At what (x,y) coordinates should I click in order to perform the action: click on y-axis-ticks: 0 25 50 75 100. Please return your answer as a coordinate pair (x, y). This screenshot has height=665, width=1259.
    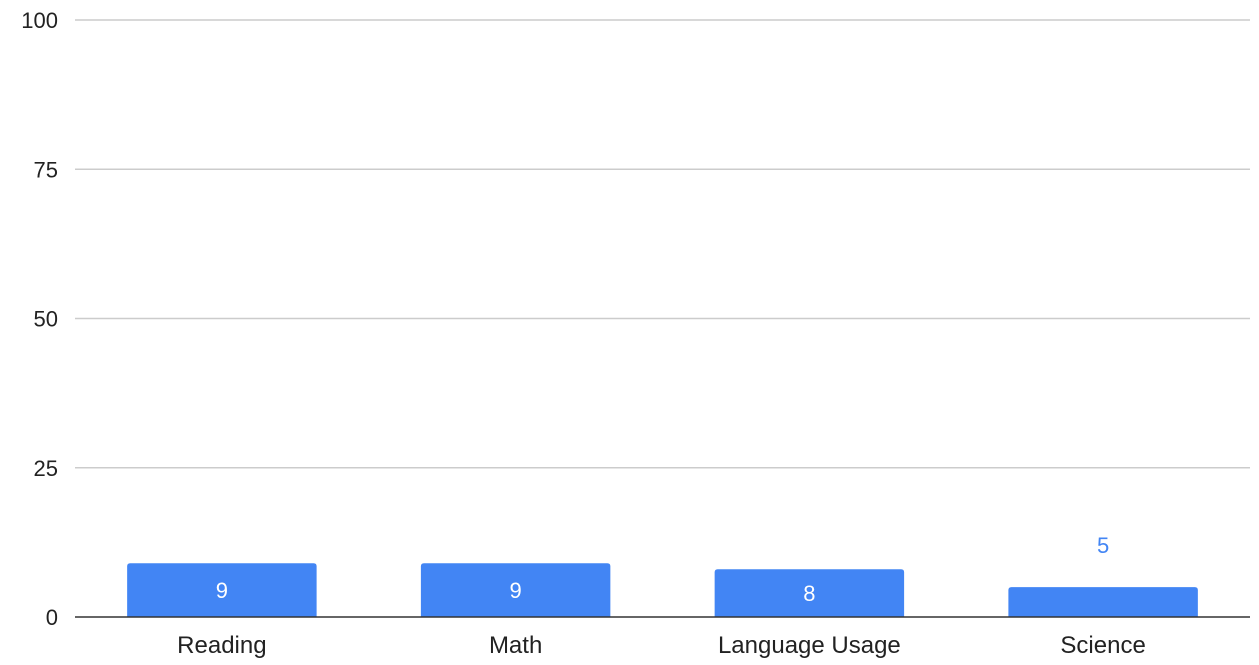
    Looking at the image, I should click on (39, 319).